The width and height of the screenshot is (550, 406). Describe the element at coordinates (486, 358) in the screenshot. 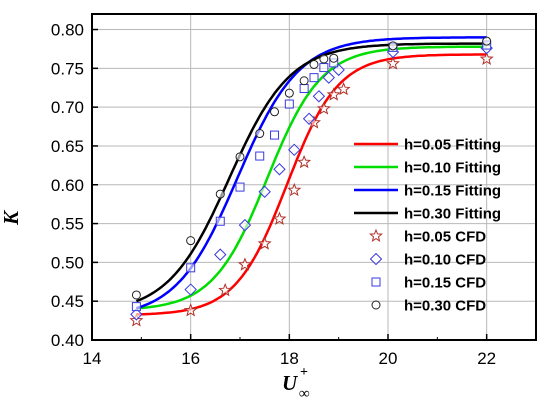

I see `x-tick-label: 22` at that location.